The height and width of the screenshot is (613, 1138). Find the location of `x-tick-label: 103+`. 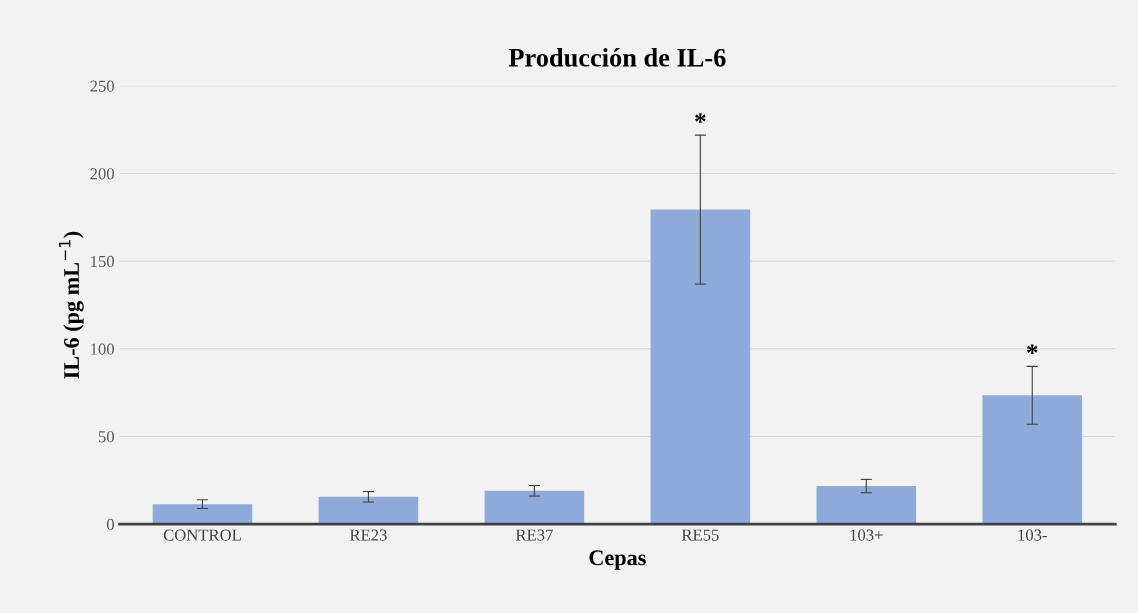

x-tick-label: 103+ is located at coordinates (866, 535).